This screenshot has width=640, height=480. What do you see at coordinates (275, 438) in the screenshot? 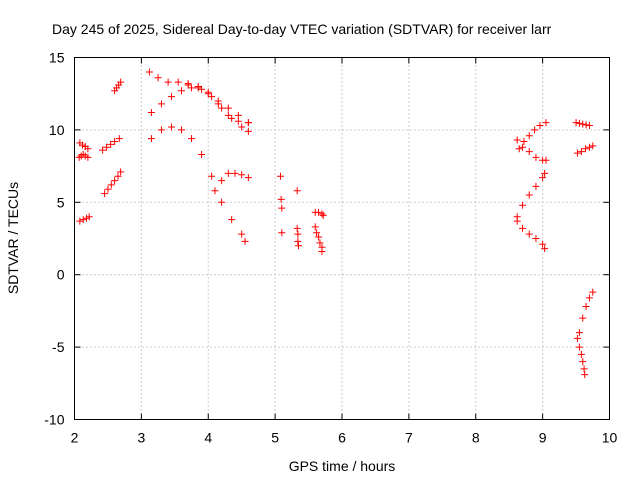
I see `x-tick-label: 5` at bounding box center [275, 438].